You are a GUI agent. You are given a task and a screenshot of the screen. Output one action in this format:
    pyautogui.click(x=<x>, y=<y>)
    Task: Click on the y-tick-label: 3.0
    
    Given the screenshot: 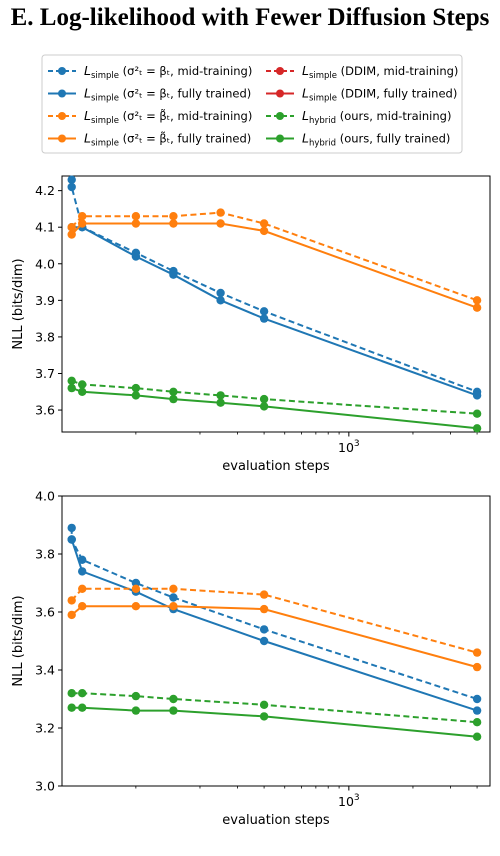 What is the action you would take?
    pyautogui.click(x=45, y=786)
    